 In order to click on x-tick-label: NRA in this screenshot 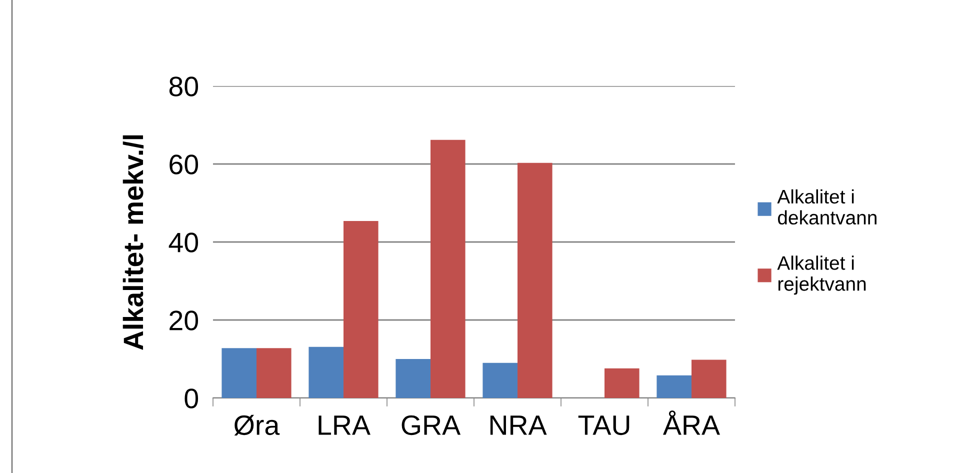, I will do `click(518, 425)`.